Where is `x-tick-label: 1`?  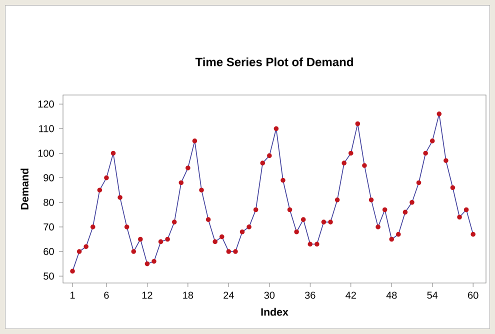 x-tick-label: 1 is located at coordinates (72, 295).